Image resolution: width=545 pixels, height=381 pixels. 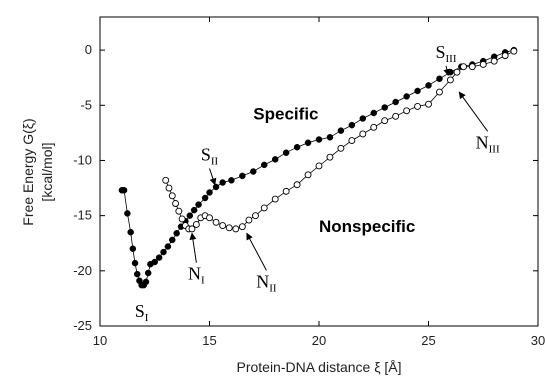 What do you see at coordinates (88, 49) in the screenshot?
I see `y-tick-label: 0` at bounding box center [88, 49].